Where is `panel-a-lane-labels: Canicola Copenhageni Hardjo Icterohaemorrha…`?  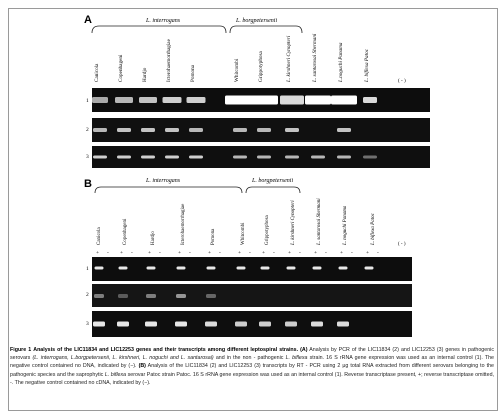
panel-a-lane-labels: Canicola Copenhageni Hardjo Icterohaemorrha… is located at coordinates (250, 58).